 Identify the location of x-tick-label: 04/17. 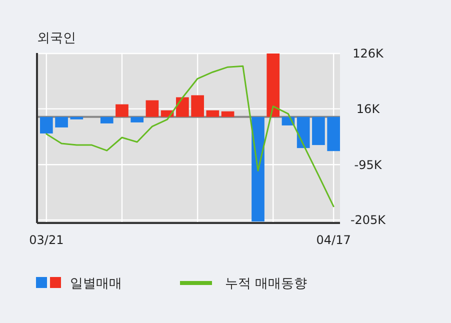
(333, 240).